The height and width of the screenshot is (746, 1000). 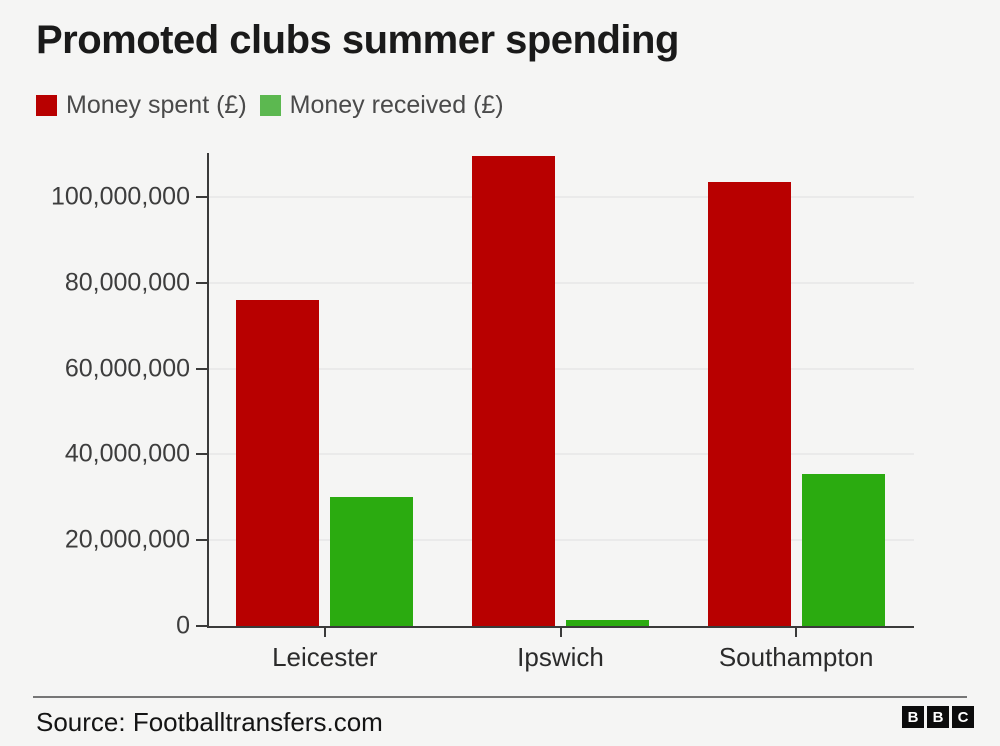 I want to click on y-axis-tick-label: 0, so click(x=183, y=625).